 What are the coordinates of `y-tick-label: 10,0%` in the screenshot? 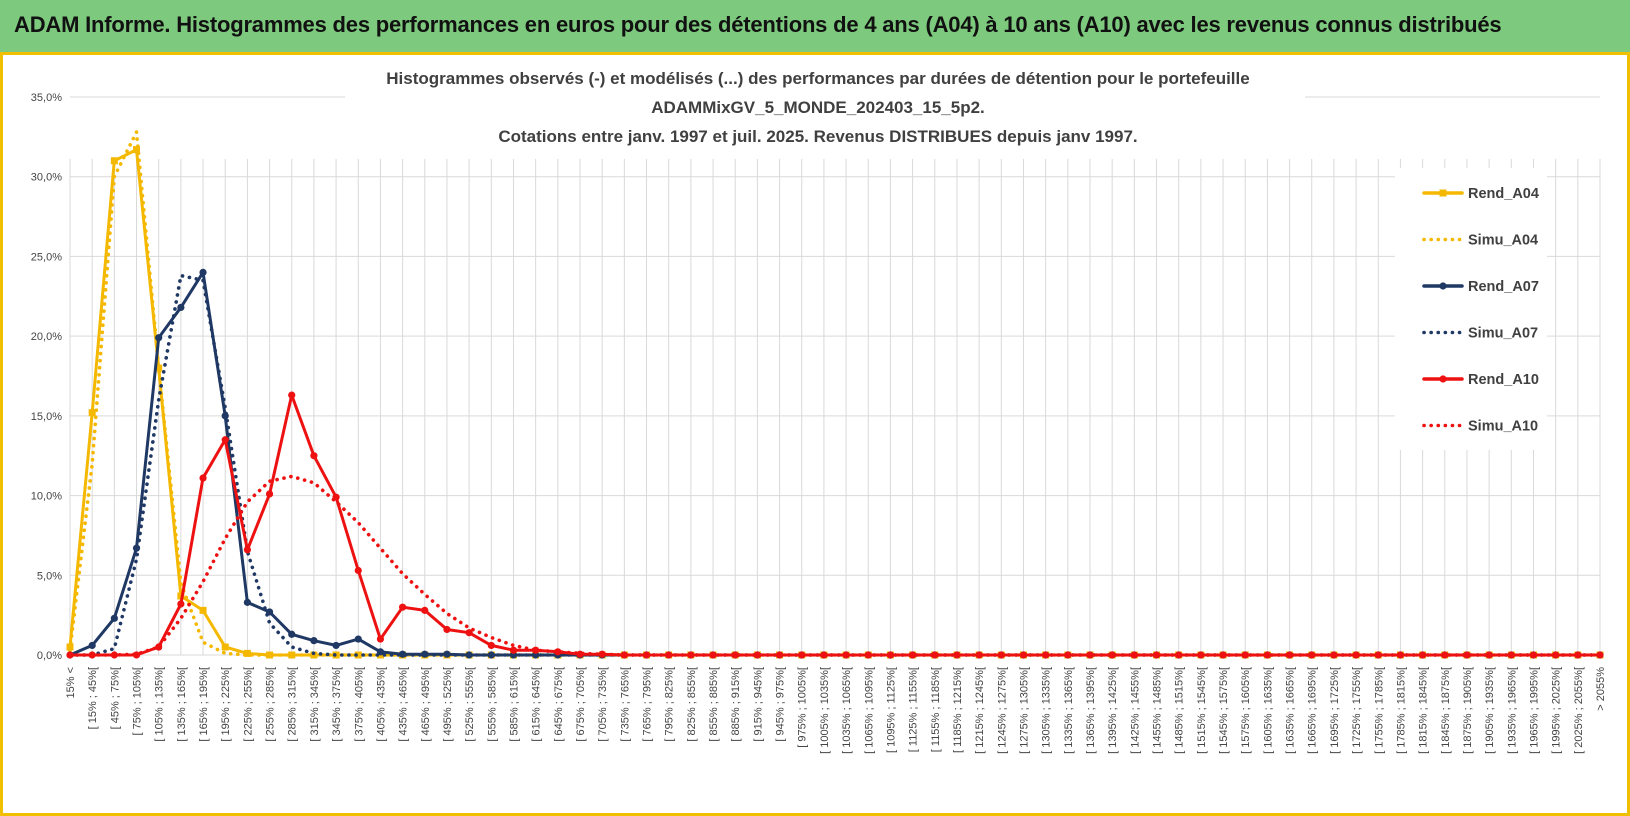 It's located at (46, 497).